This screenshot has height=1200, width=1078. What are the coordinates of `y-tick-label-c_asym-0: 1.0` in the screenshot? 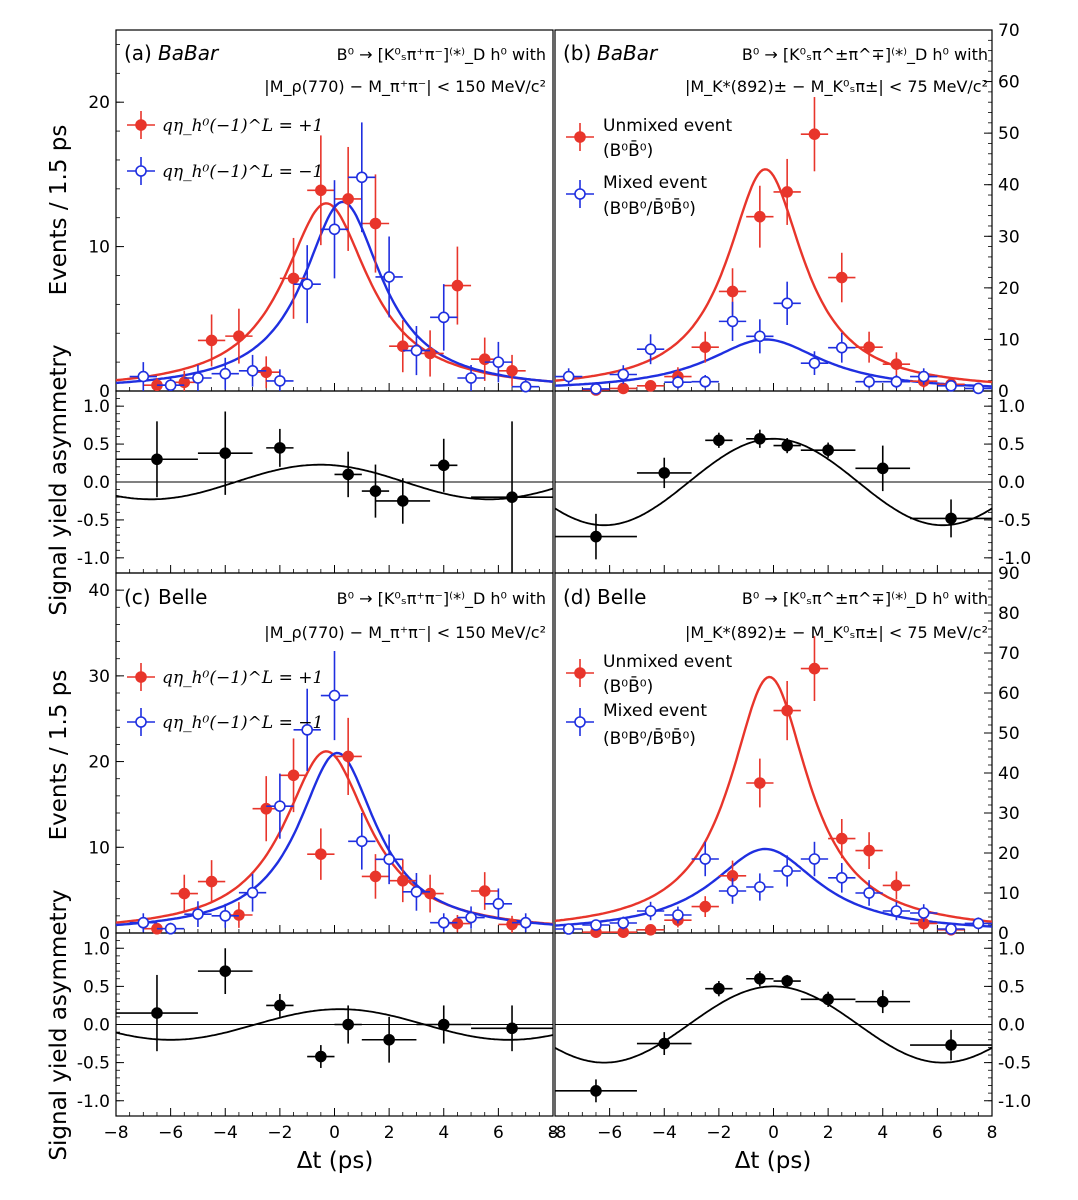 It's located at (96, 949).